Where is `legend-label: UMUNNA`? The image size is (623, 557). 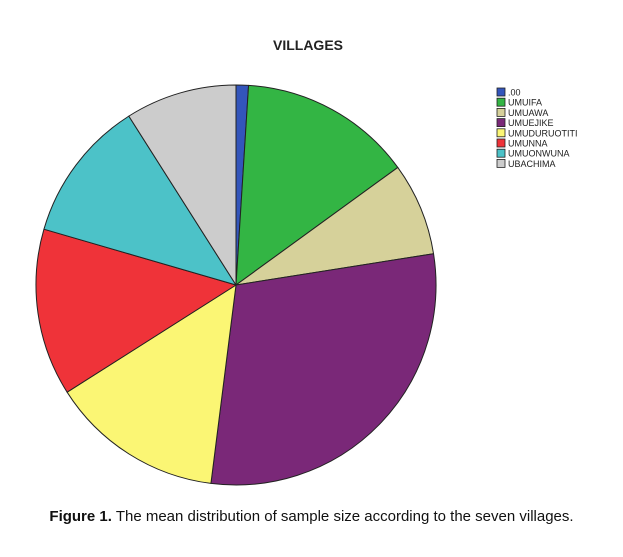 legend-label: UMUNNA is located at coordinates (528, 144).